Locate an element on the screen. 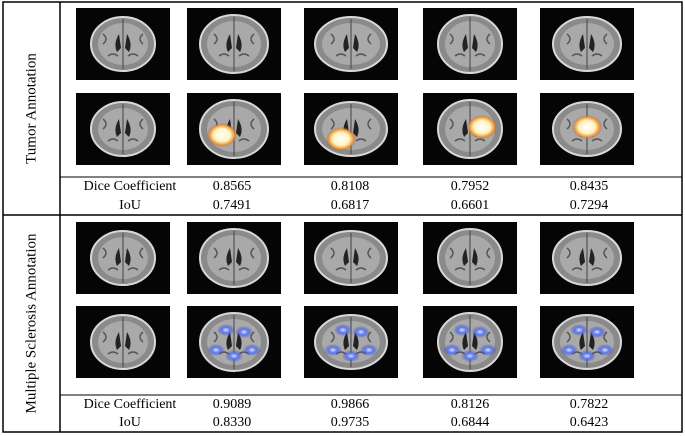 The height and width of the screenshot is (436, 685). metric-value: 0.7952 is located at coordinates (470, 186).